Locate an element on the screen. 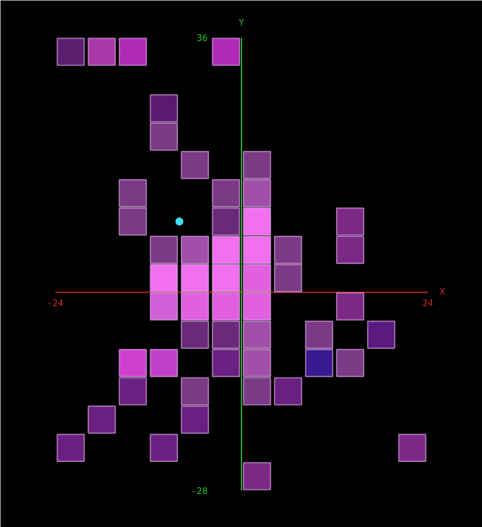 The width and height of the screenshot is (482, 527). x-tick-label: 24 is located at coordinates (428, 303).